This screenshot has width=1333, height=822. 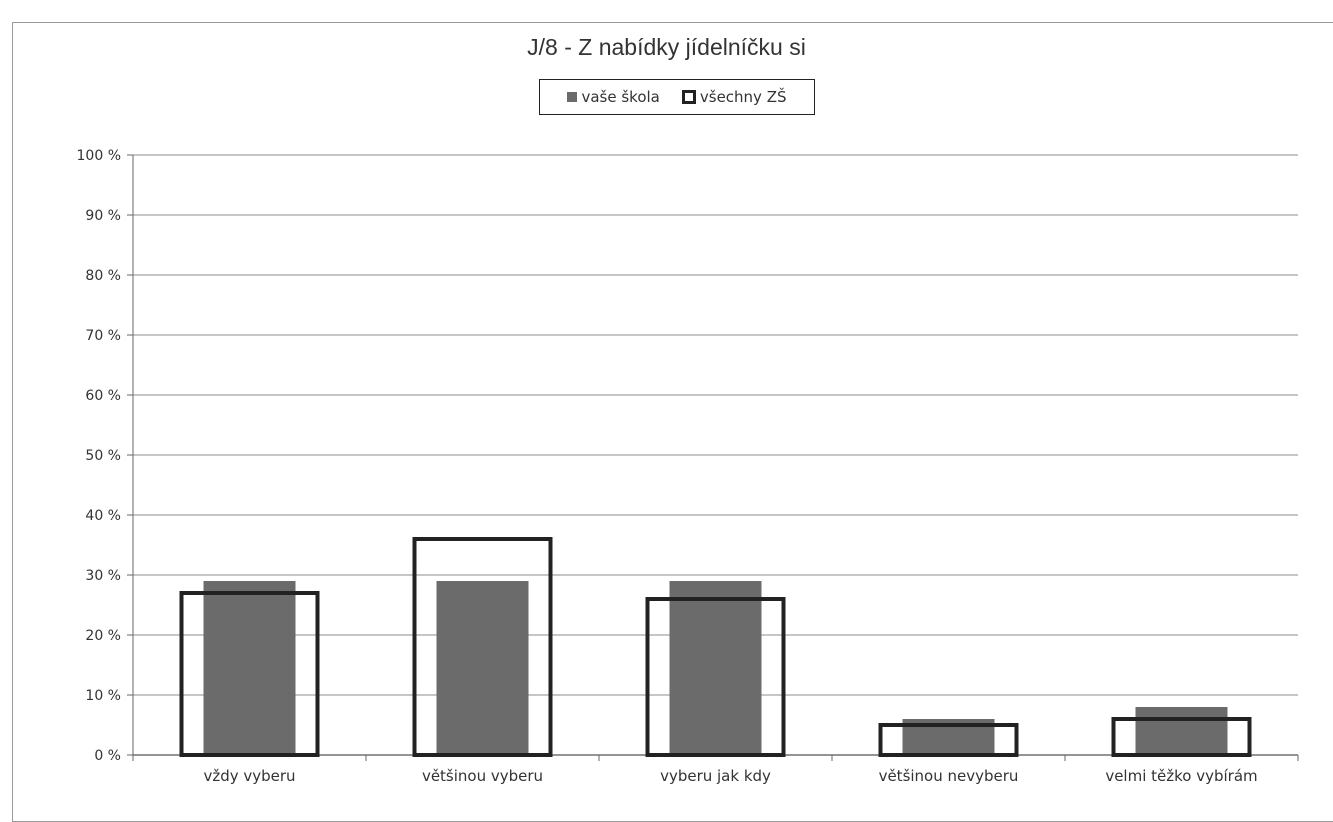 What do you see at coordinates (1181, 776) in the screenshot?
I see `x-tick-label: velmi těžko vybírám` at bounding box center [1181, 776].